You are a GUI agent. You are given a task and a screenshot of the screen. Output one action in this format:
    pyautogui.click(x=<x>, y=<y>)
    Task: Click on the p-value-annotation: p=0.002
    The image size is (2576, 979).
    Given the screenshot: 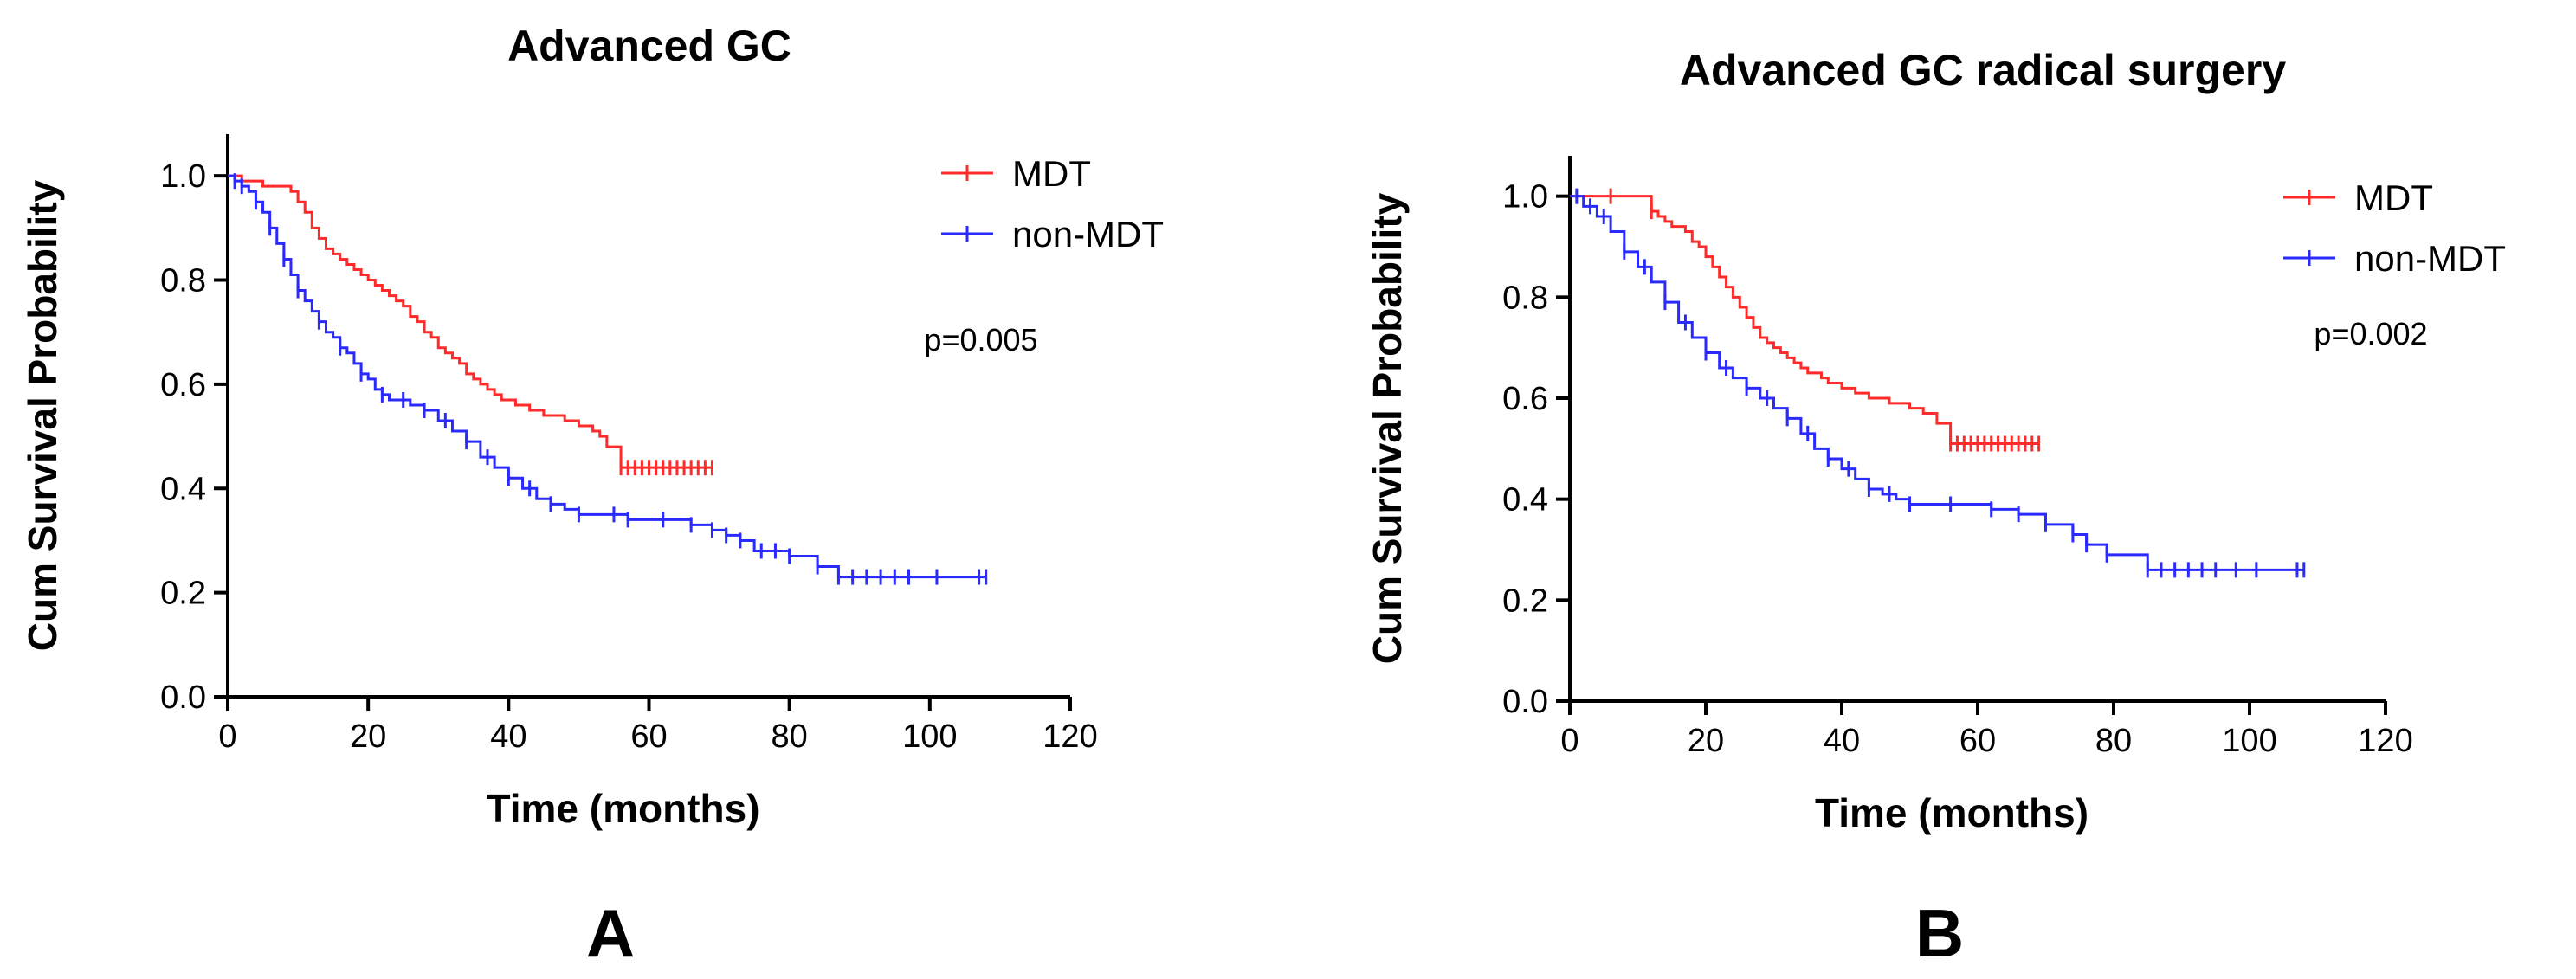 What is the action you would take?
    pyautogui.click(x=2370, y=334)
    